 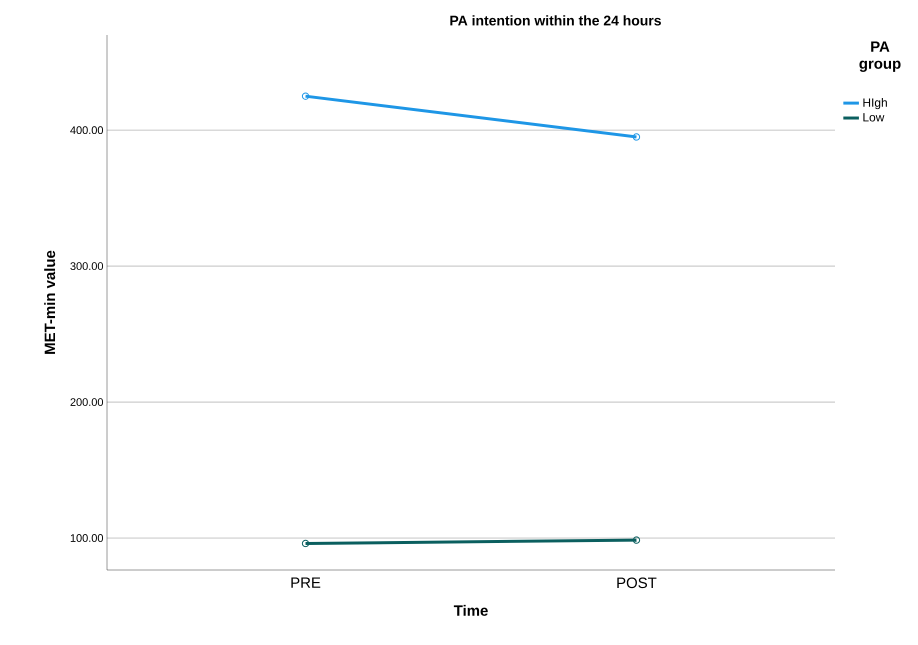 What do you see at coordinates (873, 117) in the screenshot?
I see `legend-label: Low` at bounding box center [873, 117].